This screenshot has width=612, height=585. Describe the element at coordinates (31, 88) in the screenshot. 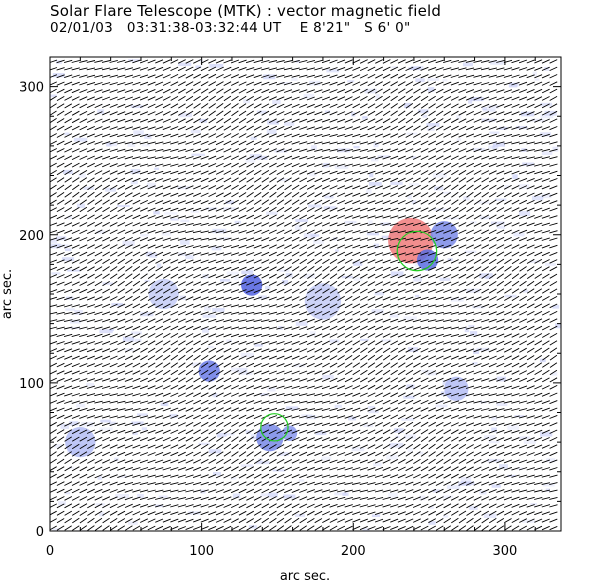

I see `y-tick-label: 300` at that location.